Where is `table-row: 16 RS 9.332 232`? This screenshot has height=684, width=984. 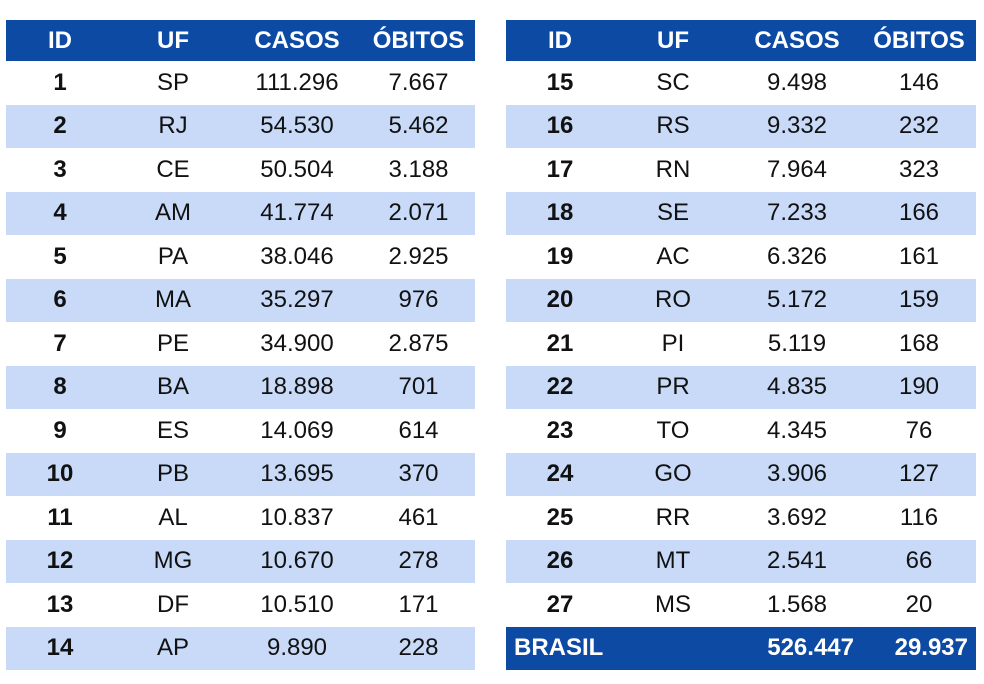
table-row: 16 RS 9.332 232 is located at coordinates (741, 126).